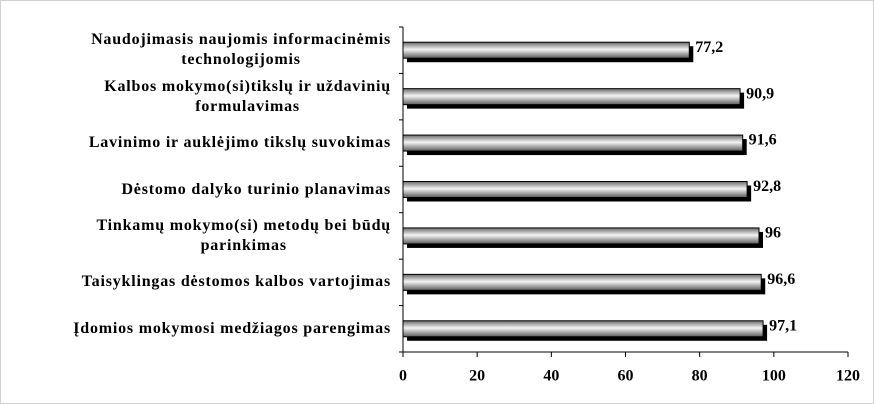 The image size is (874, 404). What do you see at coordinates (551, 376) in the screenshot?
I see `x-tick-label: 40` at bounding box center [551, 376].